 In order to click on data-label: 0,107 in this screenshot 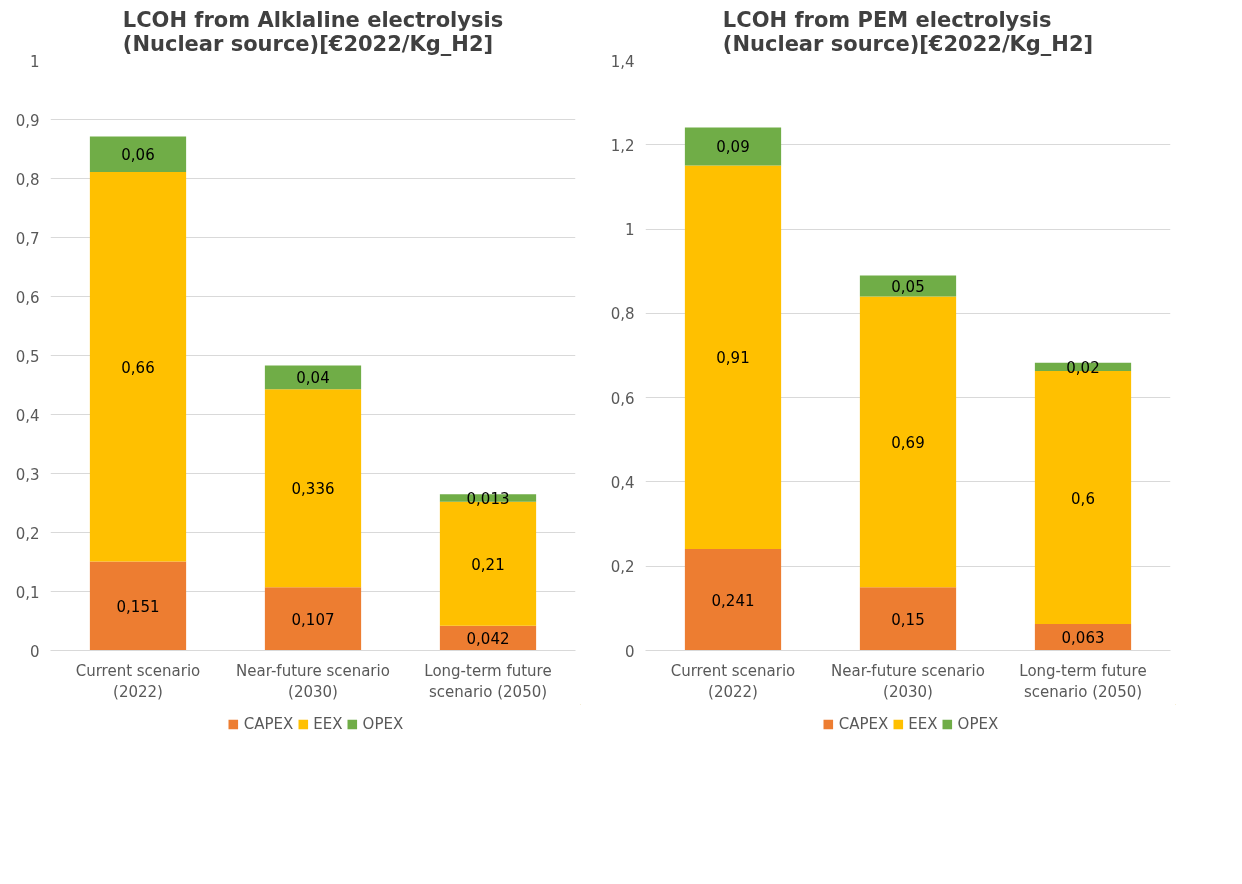, I will do `click(313, 619)`.